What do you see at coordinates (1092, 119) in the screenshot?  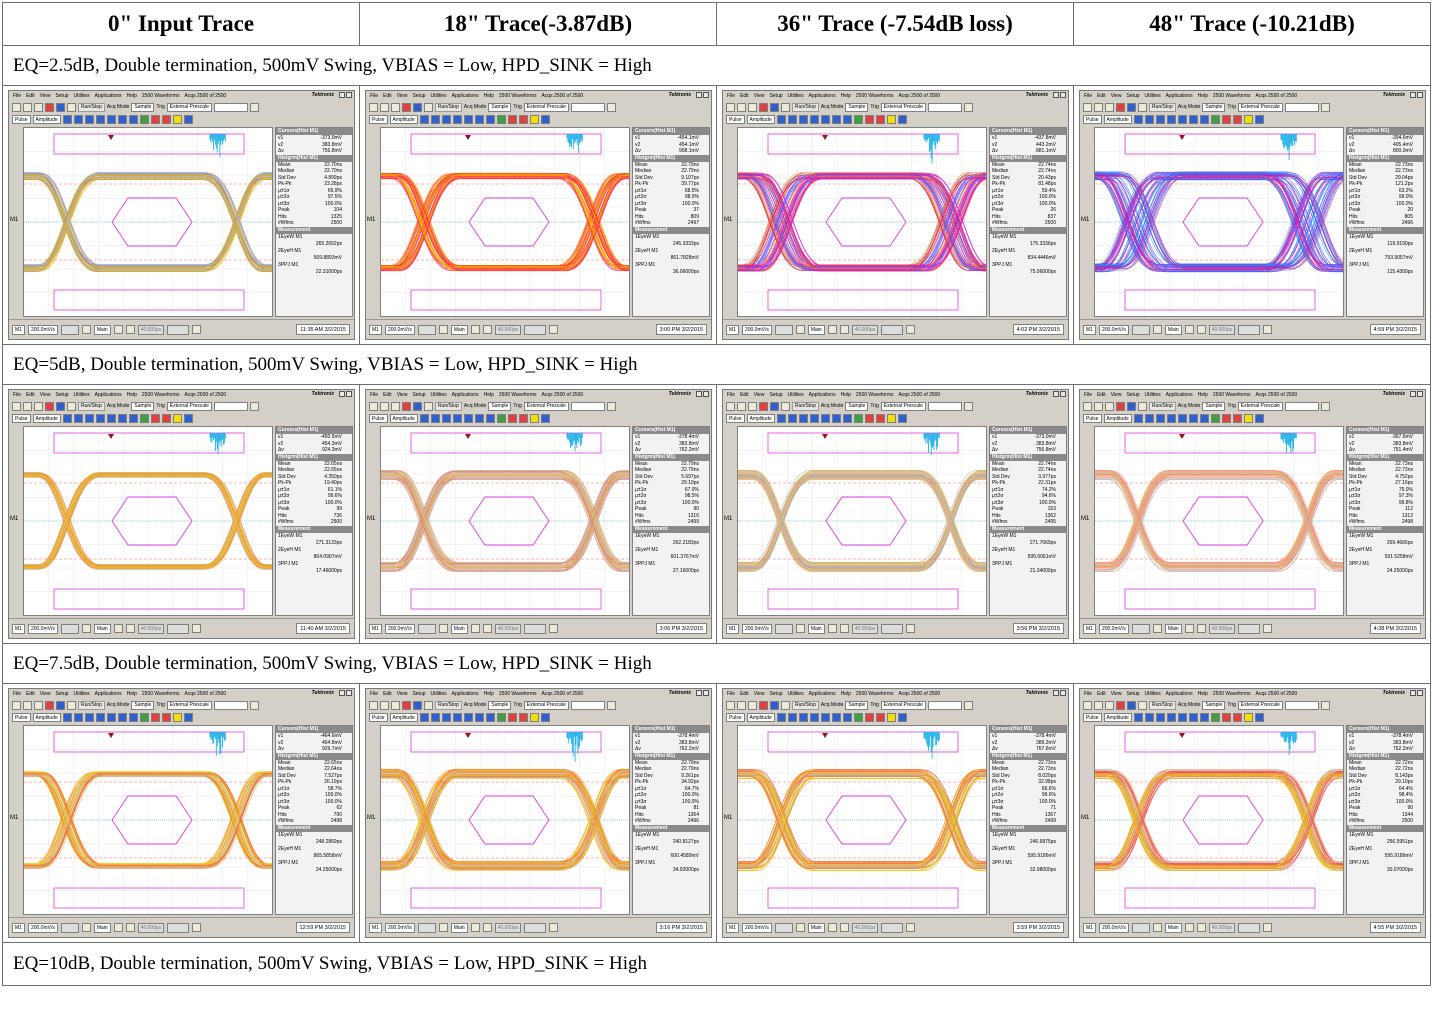 I see `pulse-select: Pulse` at bounding box center [1092, 119].